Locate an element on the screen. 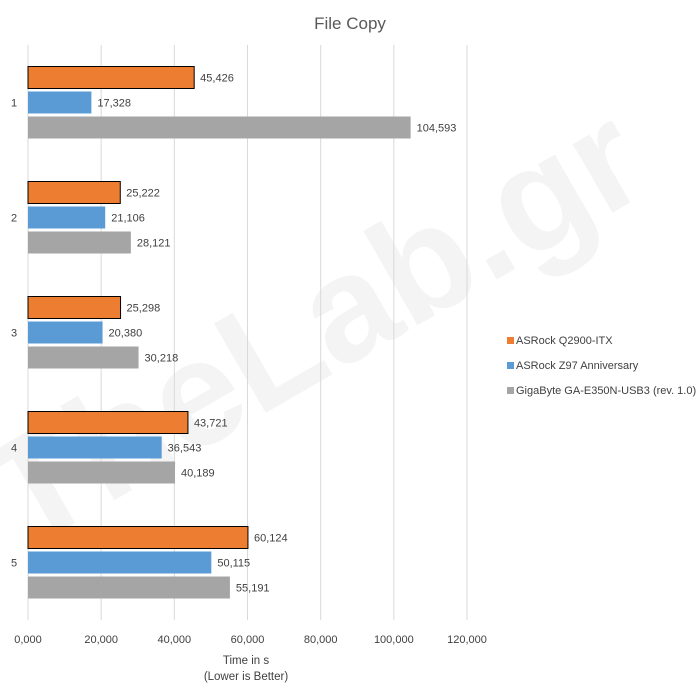  x-tick-label: 120,000 is located at coordinates (467, 640).